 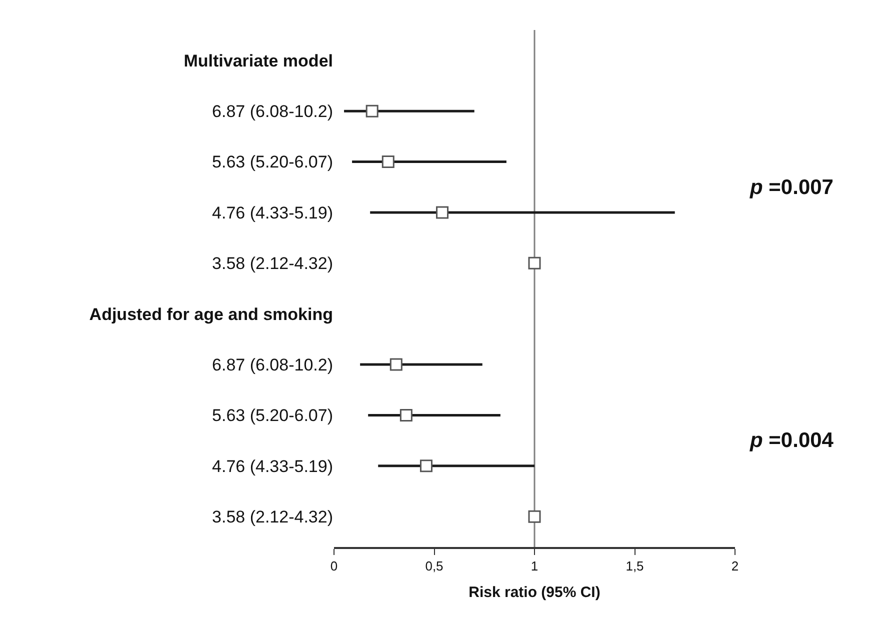 I want to click on x-tick-label: 0, so click(x=334, y=566).